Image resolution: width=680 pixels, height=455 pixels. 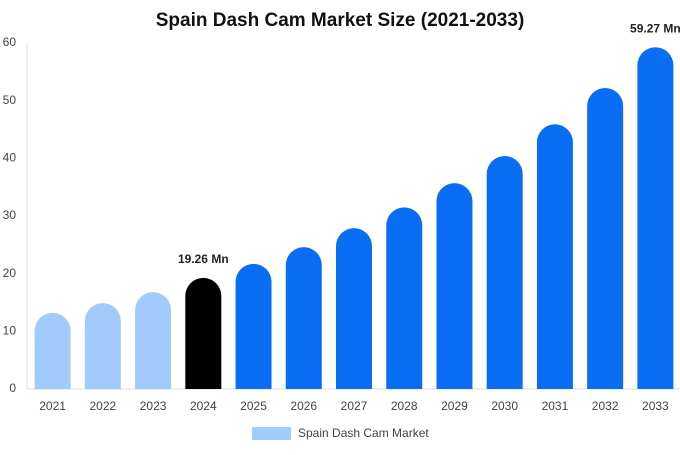 I want to click on x-tick-label: 2027, so click(x=354, y=406).